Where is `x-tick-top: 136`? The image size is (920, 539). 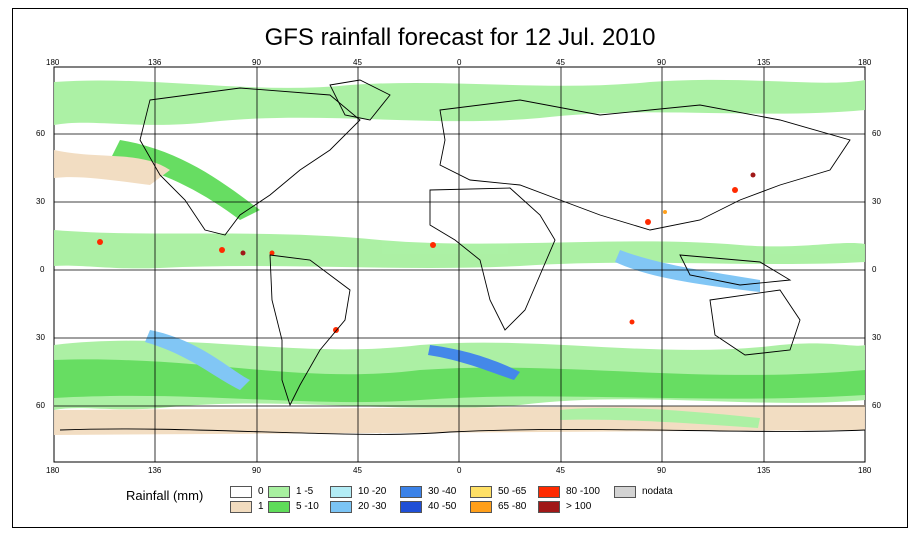
x-tick-top: 136 is located at coordinates (155, 62).